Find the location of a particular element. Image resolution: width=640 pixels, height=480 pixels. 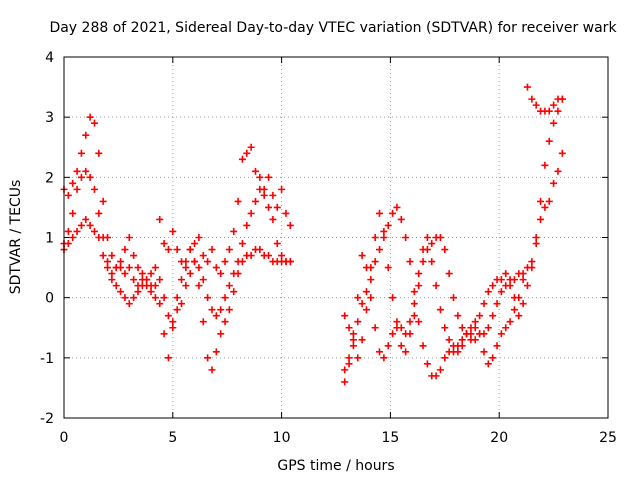

x-tick-label: 15 is located at coordinates (390, 438).